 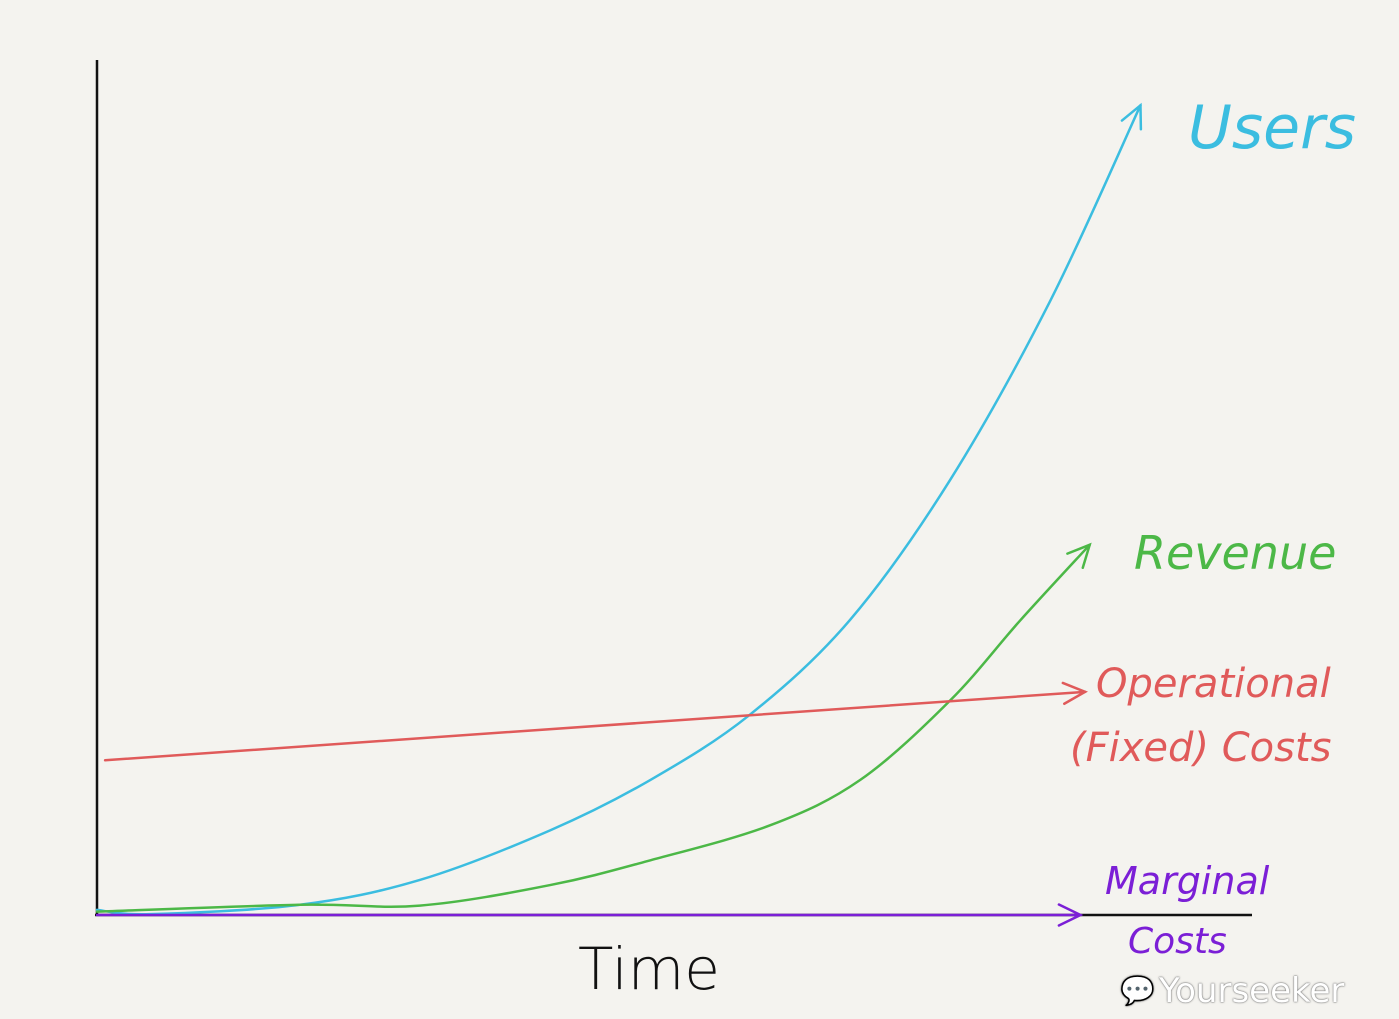 What do you see at coordinates (1177, 941) in the screenshot?
I see `label-marginal-costs: Costs` at bounding box center [1177, 941].